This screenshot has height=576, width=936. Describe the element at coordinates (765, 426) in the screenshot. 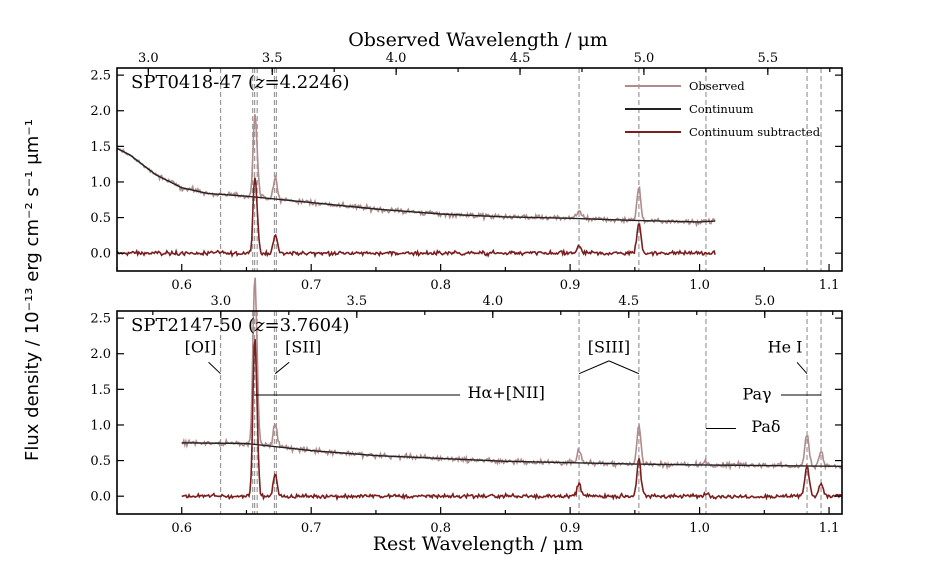

I see `annotation-padelta: Paδ` at that location.